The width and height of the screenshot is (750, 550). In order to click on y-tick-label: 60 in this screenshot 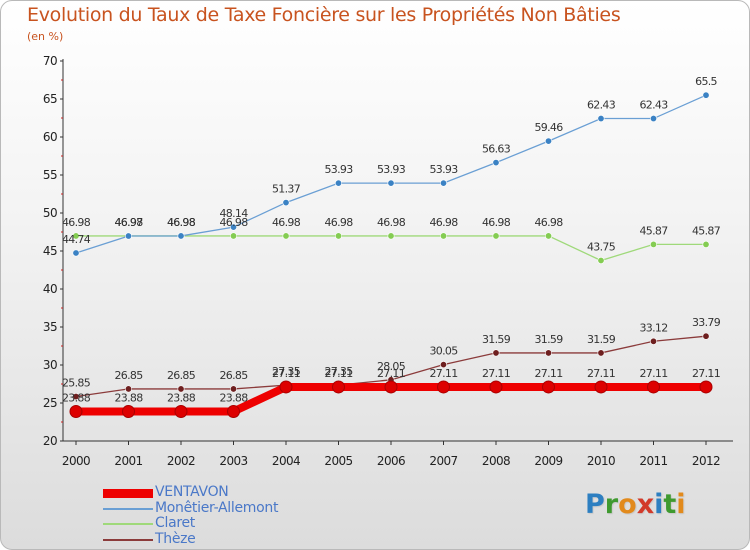, I will do `click(50, 137)`.